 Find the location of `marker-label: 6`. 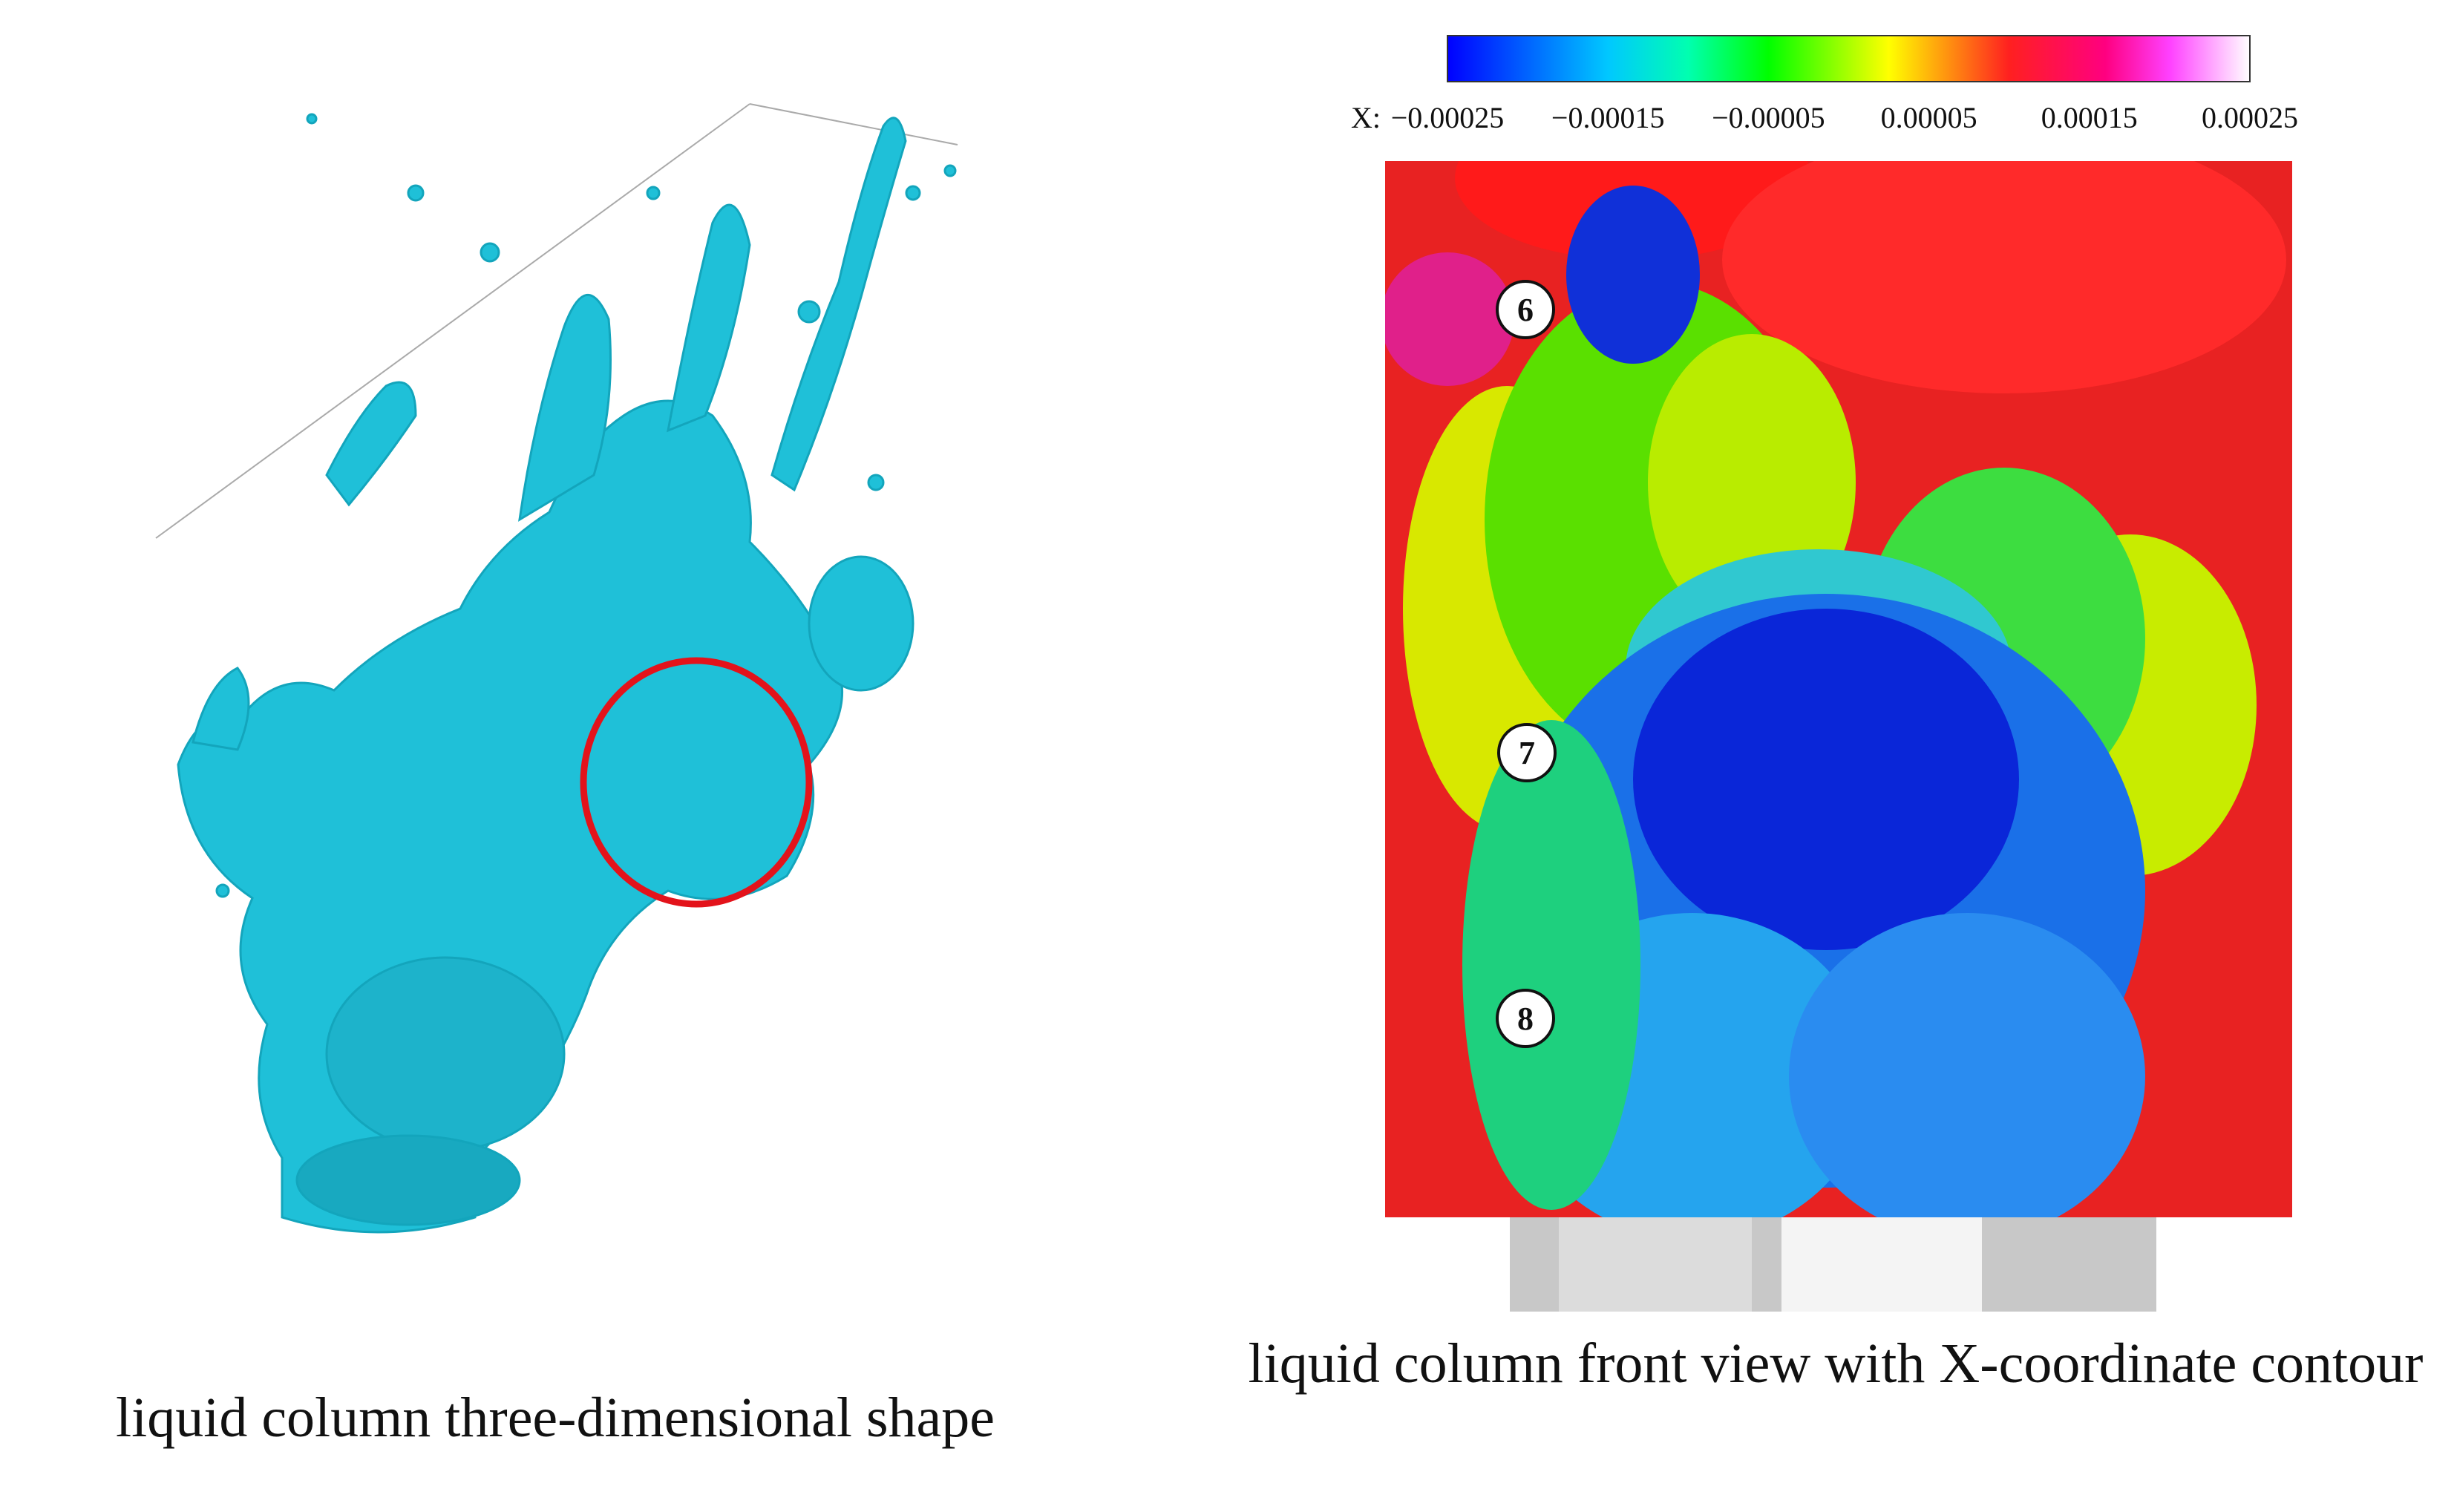

marker-label: 6 is located at coordinates (1525, 310).